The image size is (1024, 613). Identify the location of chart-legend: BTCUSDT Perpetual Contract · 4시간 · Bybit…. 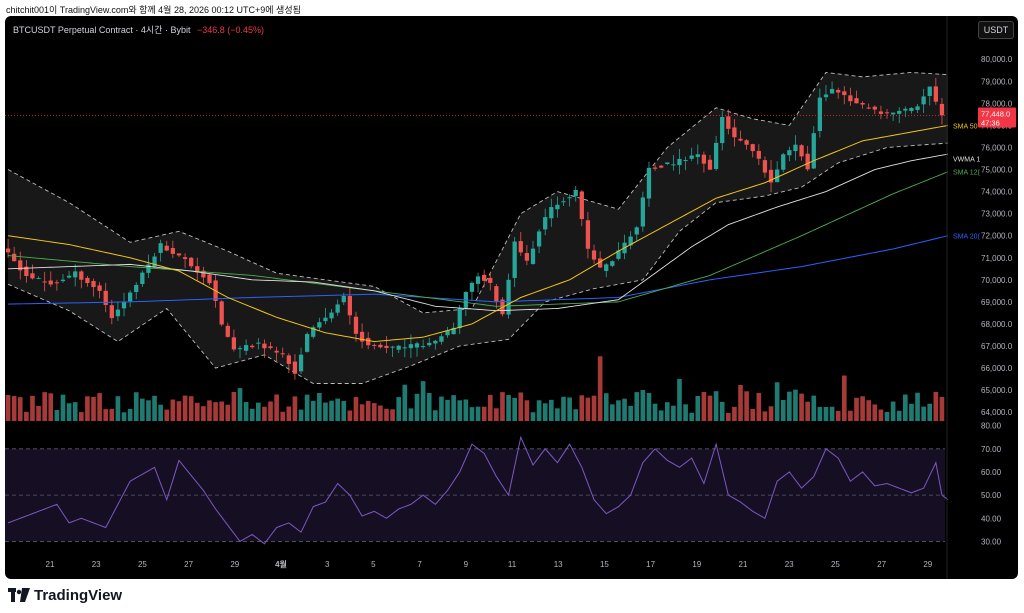
(138, 29).